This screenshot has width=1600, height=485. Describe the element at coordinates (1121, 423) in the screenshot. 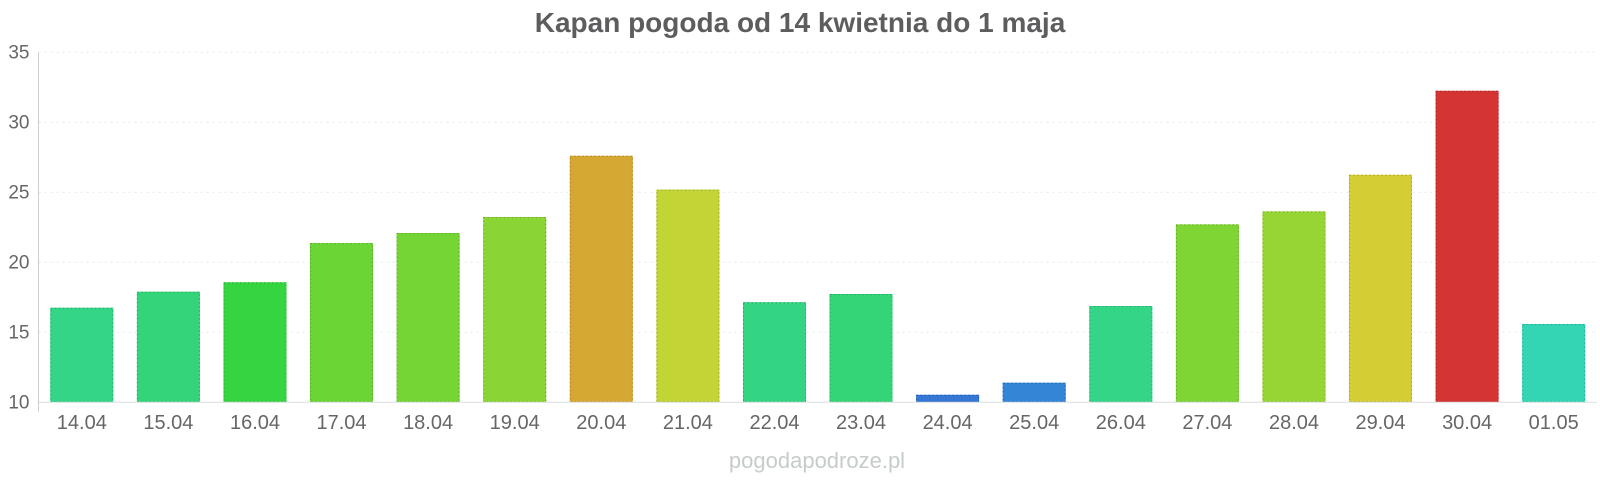

I see `svg-text: 26.04` at that location.